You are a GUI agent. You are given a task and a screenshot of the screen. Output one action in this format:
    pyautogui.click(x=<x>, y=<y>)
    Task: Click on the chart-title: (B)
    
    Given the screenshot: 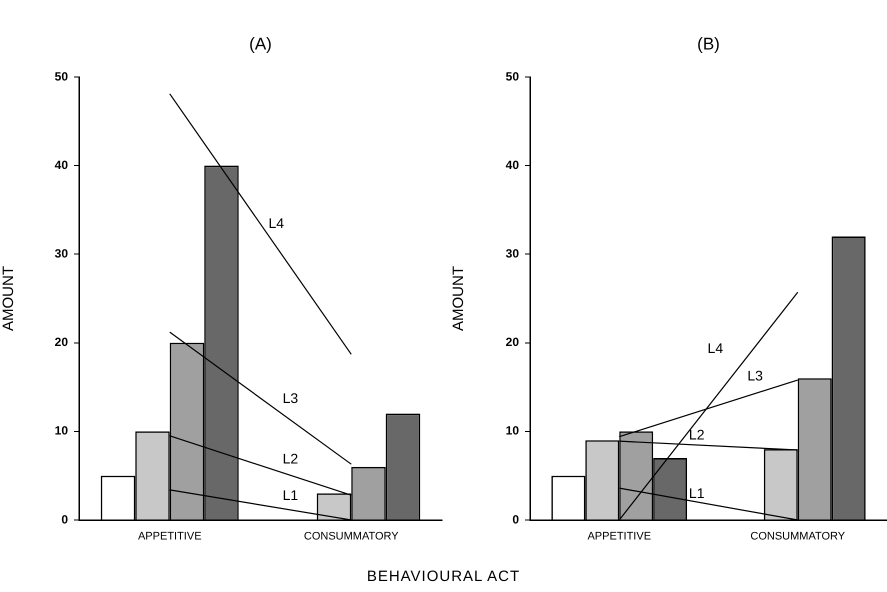 What is the action you would take?
    pyautogui.click(x=708, y=44)
    